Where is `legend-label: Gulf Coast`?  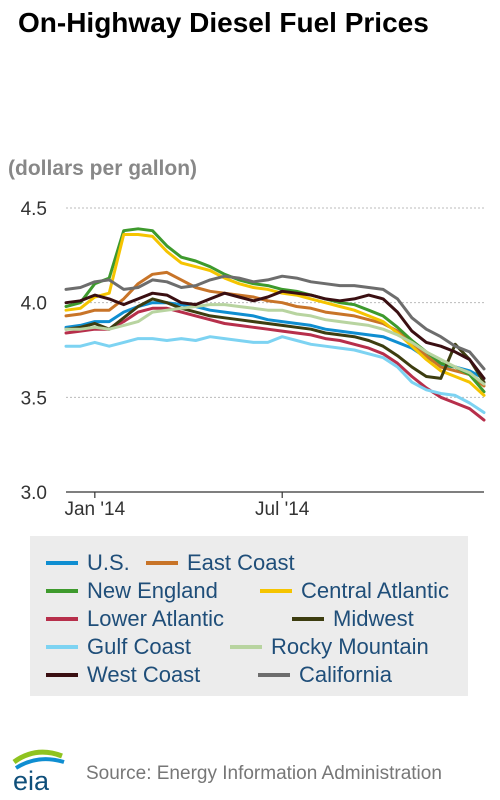
legend-label: Gulf Coast is located at coordinates (139, 646).